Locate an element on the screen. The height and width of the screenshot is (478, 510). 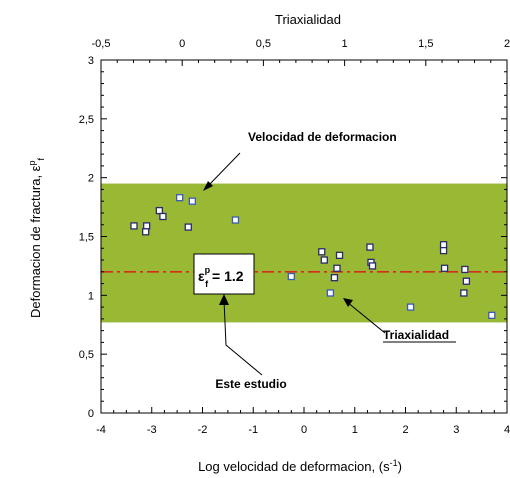
x-tick-label: 4 is located at coordinates (507, 430).